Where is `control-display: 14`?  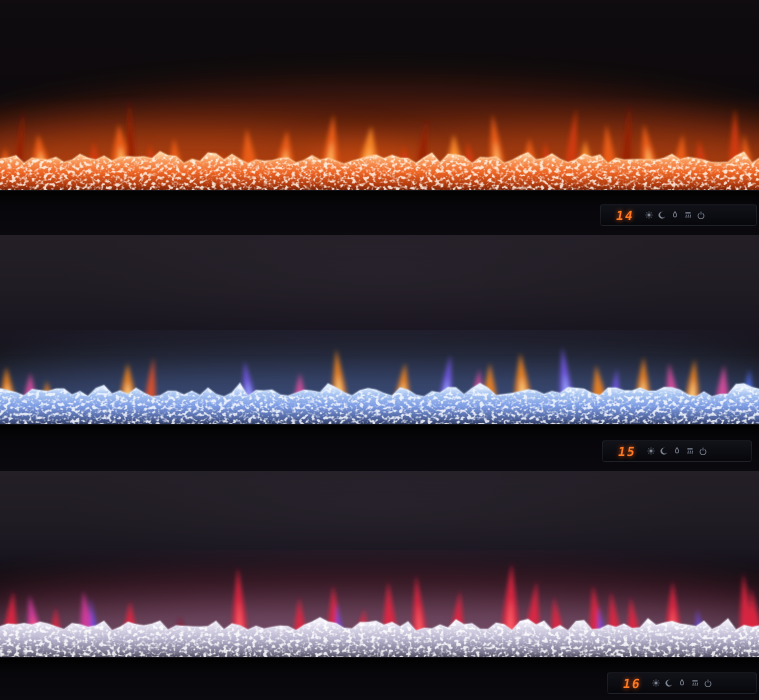
control-display: 14 is located at coordinates (678, 215).